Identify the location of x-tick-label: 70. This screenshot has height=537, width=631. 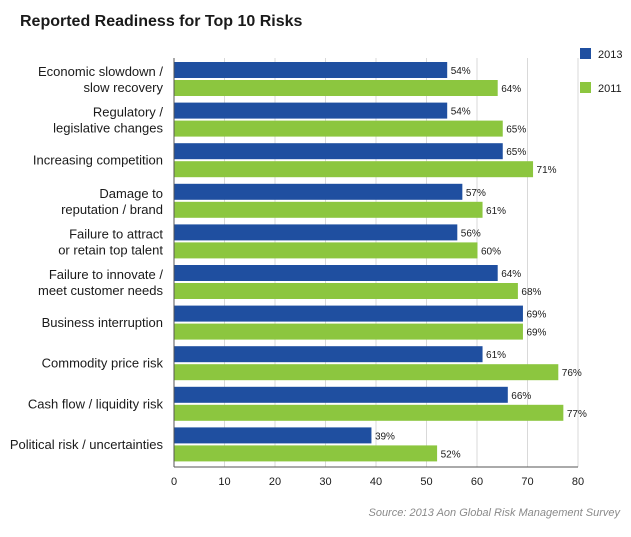
(527, 482).